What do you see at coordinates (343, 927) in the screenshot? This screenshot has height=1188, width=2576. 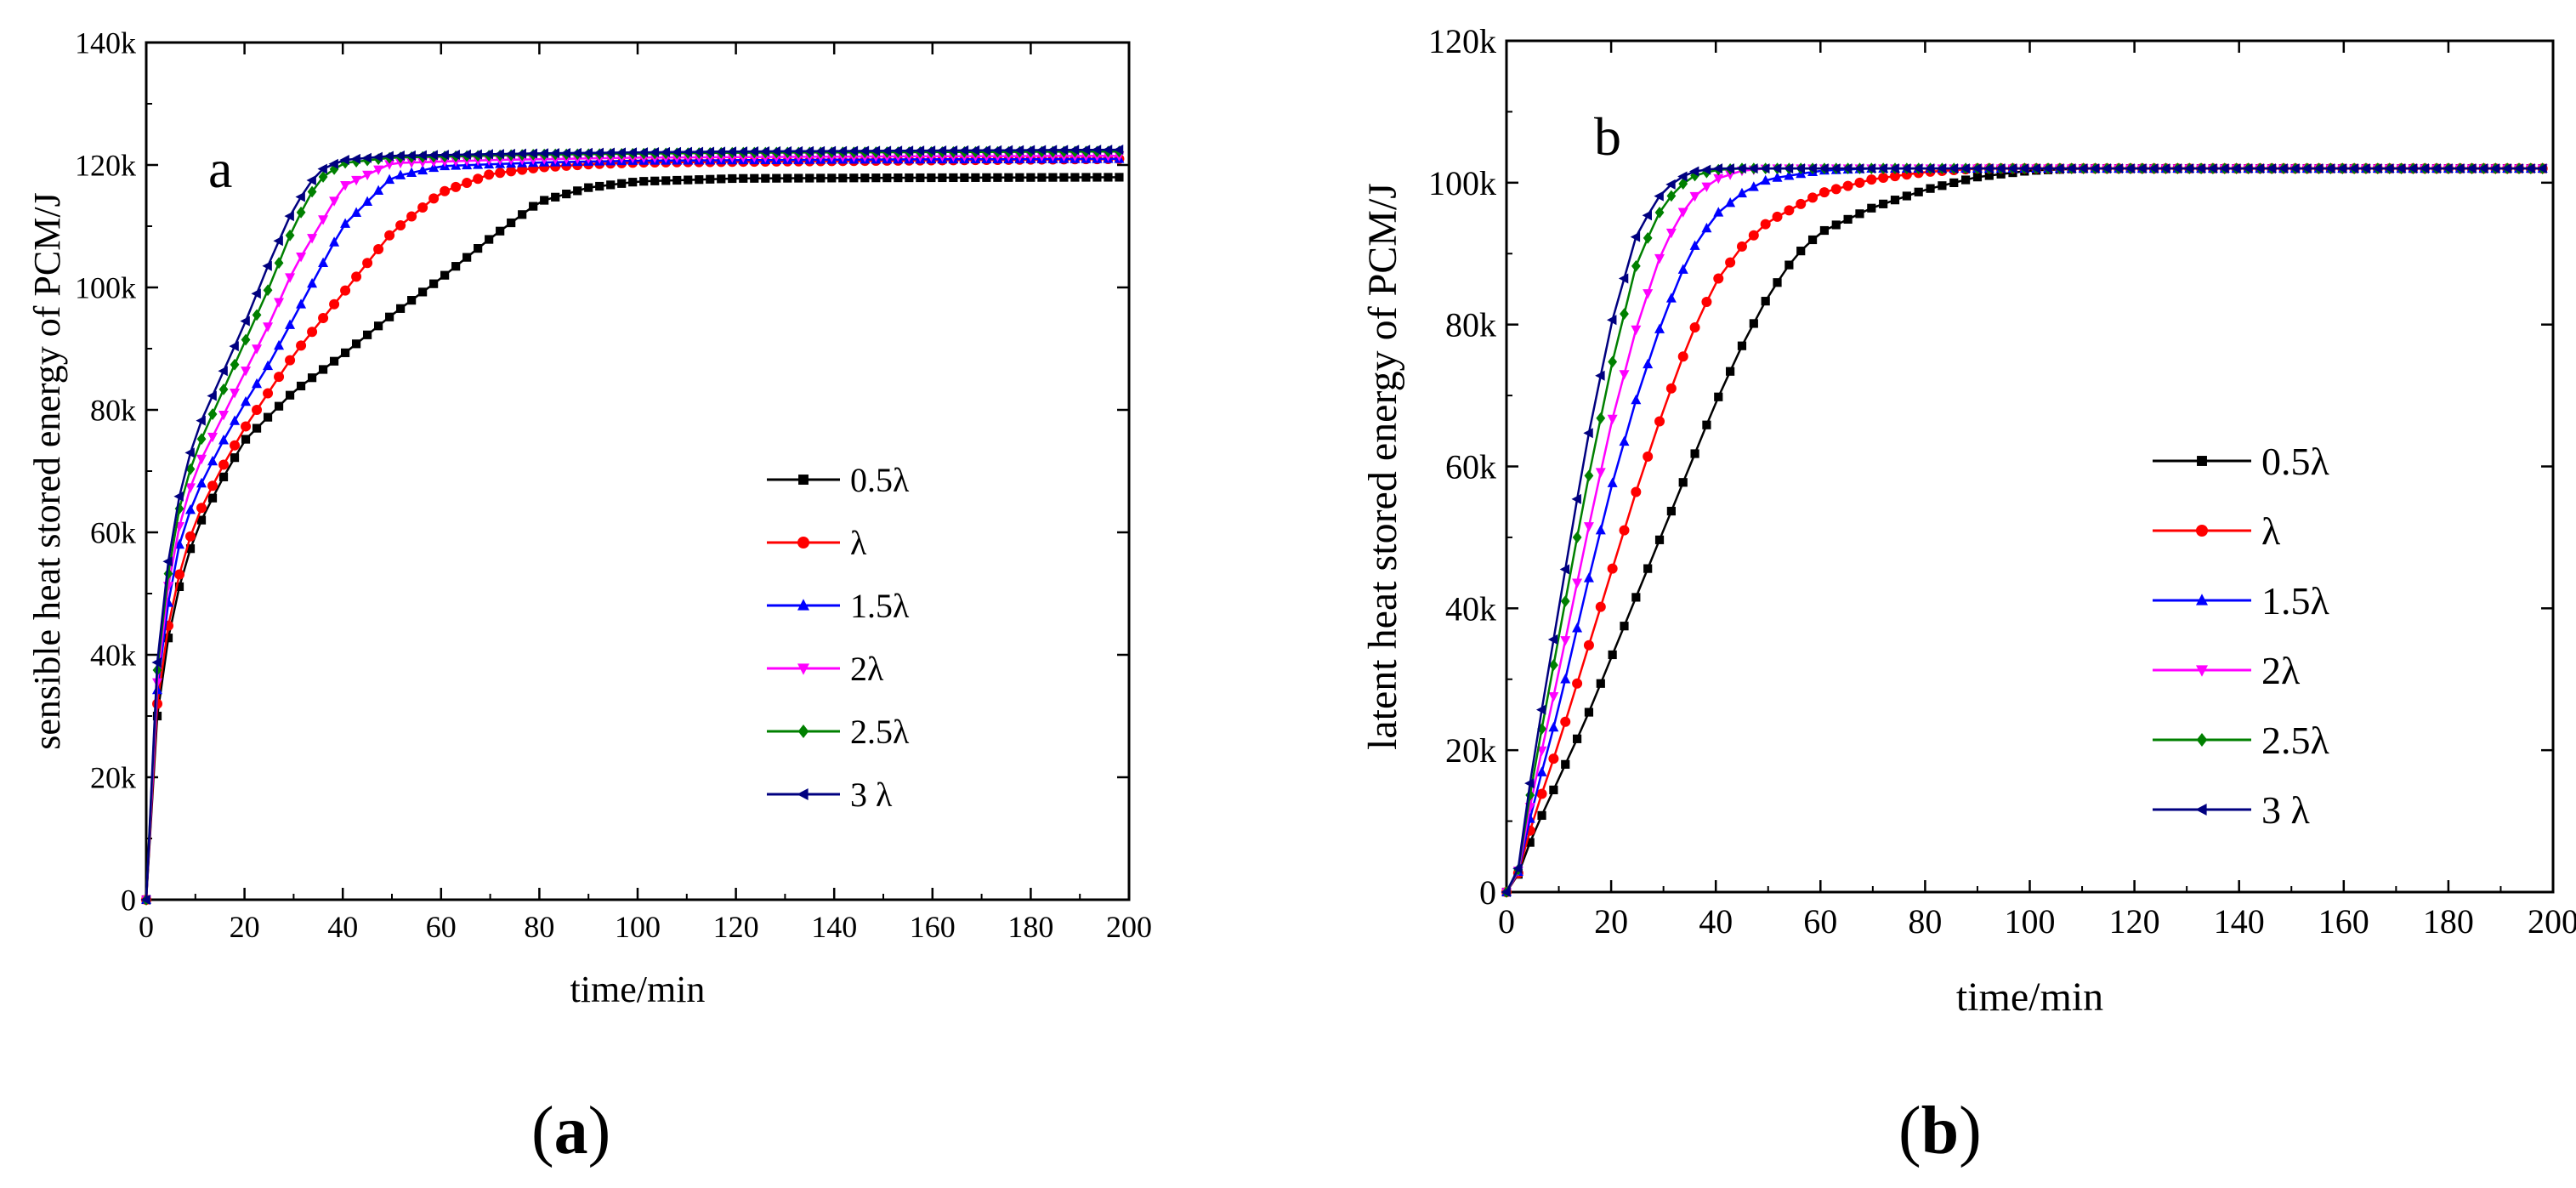 I see `x-tick-label: 40` at bounding box center [343, 927].